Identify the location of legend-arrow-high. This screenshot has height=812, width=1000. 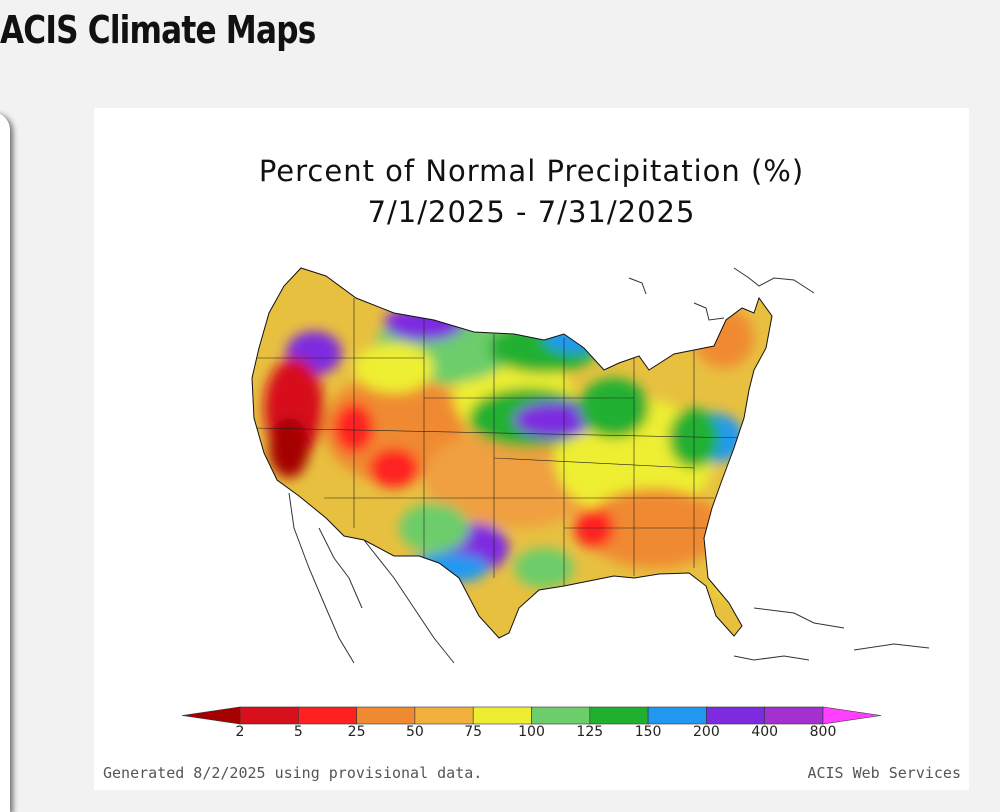
(852, 715).